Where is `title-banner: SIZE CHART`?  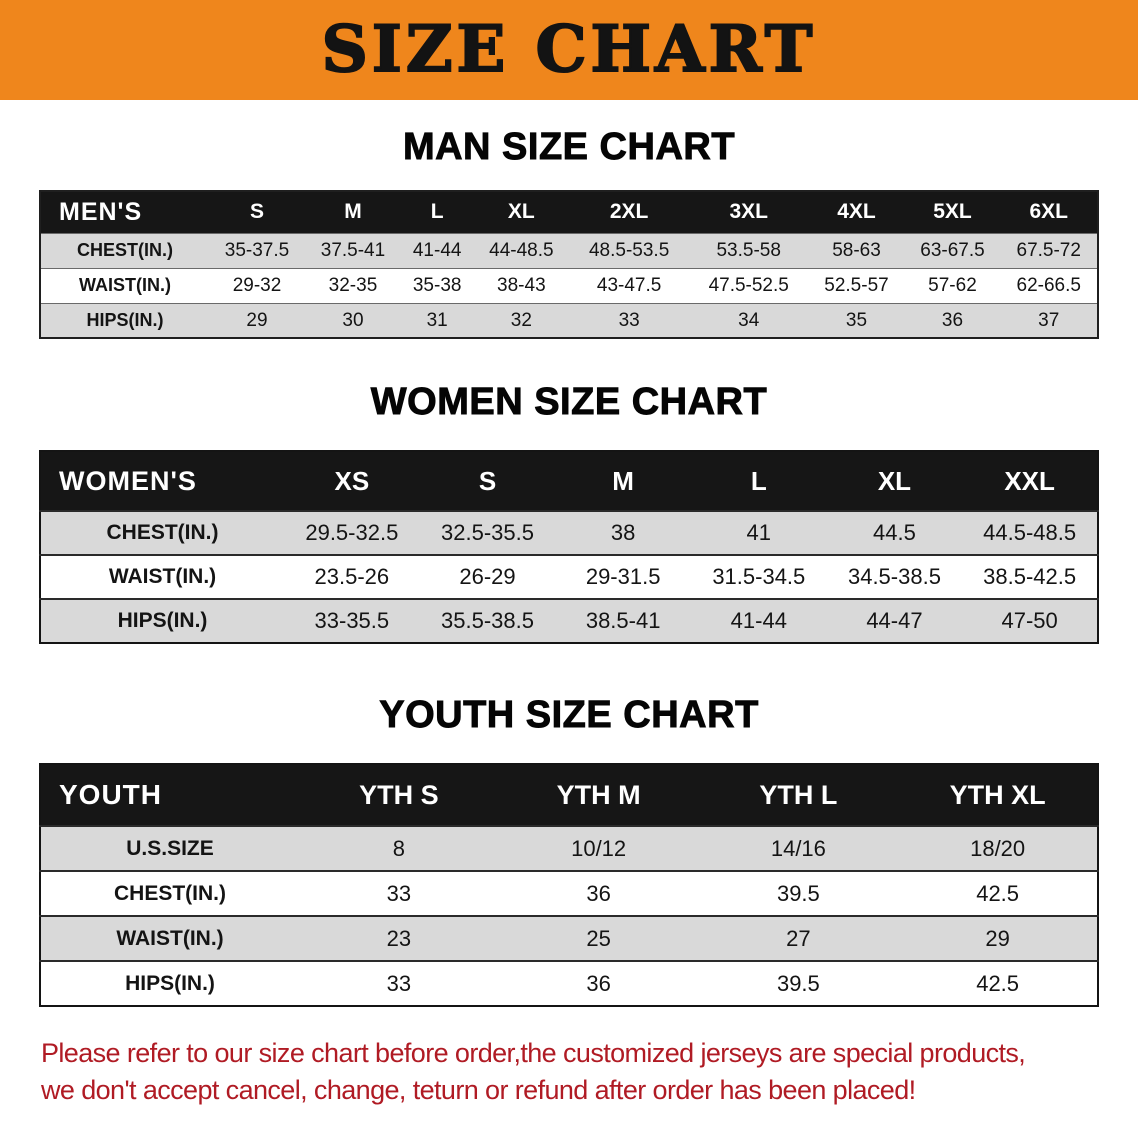
title-banner: SIZE CHART is located at coordinates (569, 50).